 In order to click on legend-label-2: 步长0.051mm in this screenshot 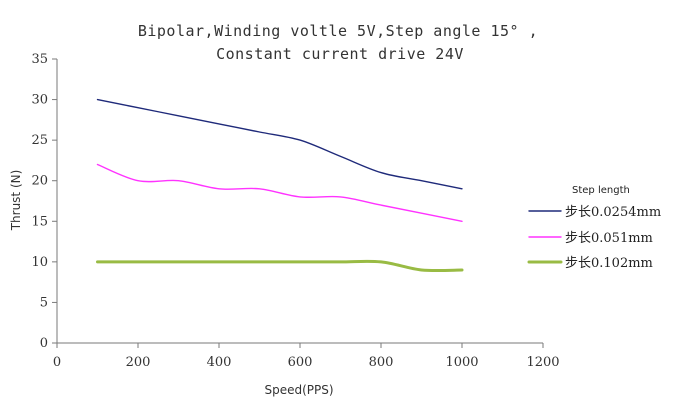, I will do `click(609, 238)`.